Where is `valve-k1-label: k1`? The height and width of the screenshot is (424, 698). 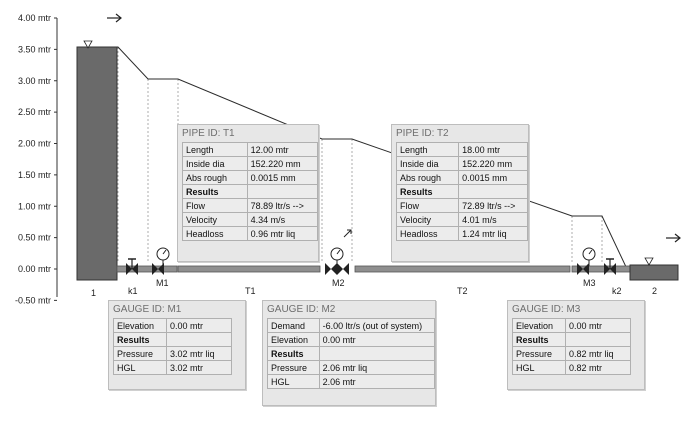 valve-k1-label: k1 is located at coordinates (133, 291).